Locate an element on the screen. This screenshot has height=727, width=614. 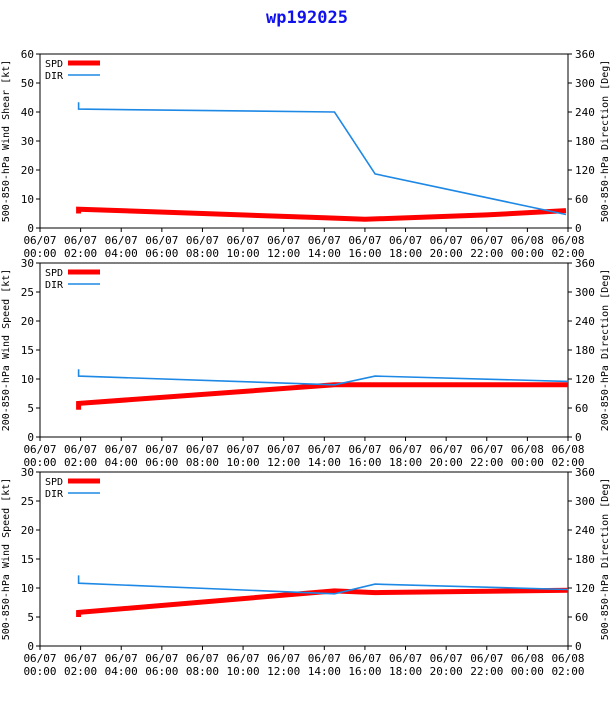
y-tick-label-right: 120 is located at coordinates (585, 170).